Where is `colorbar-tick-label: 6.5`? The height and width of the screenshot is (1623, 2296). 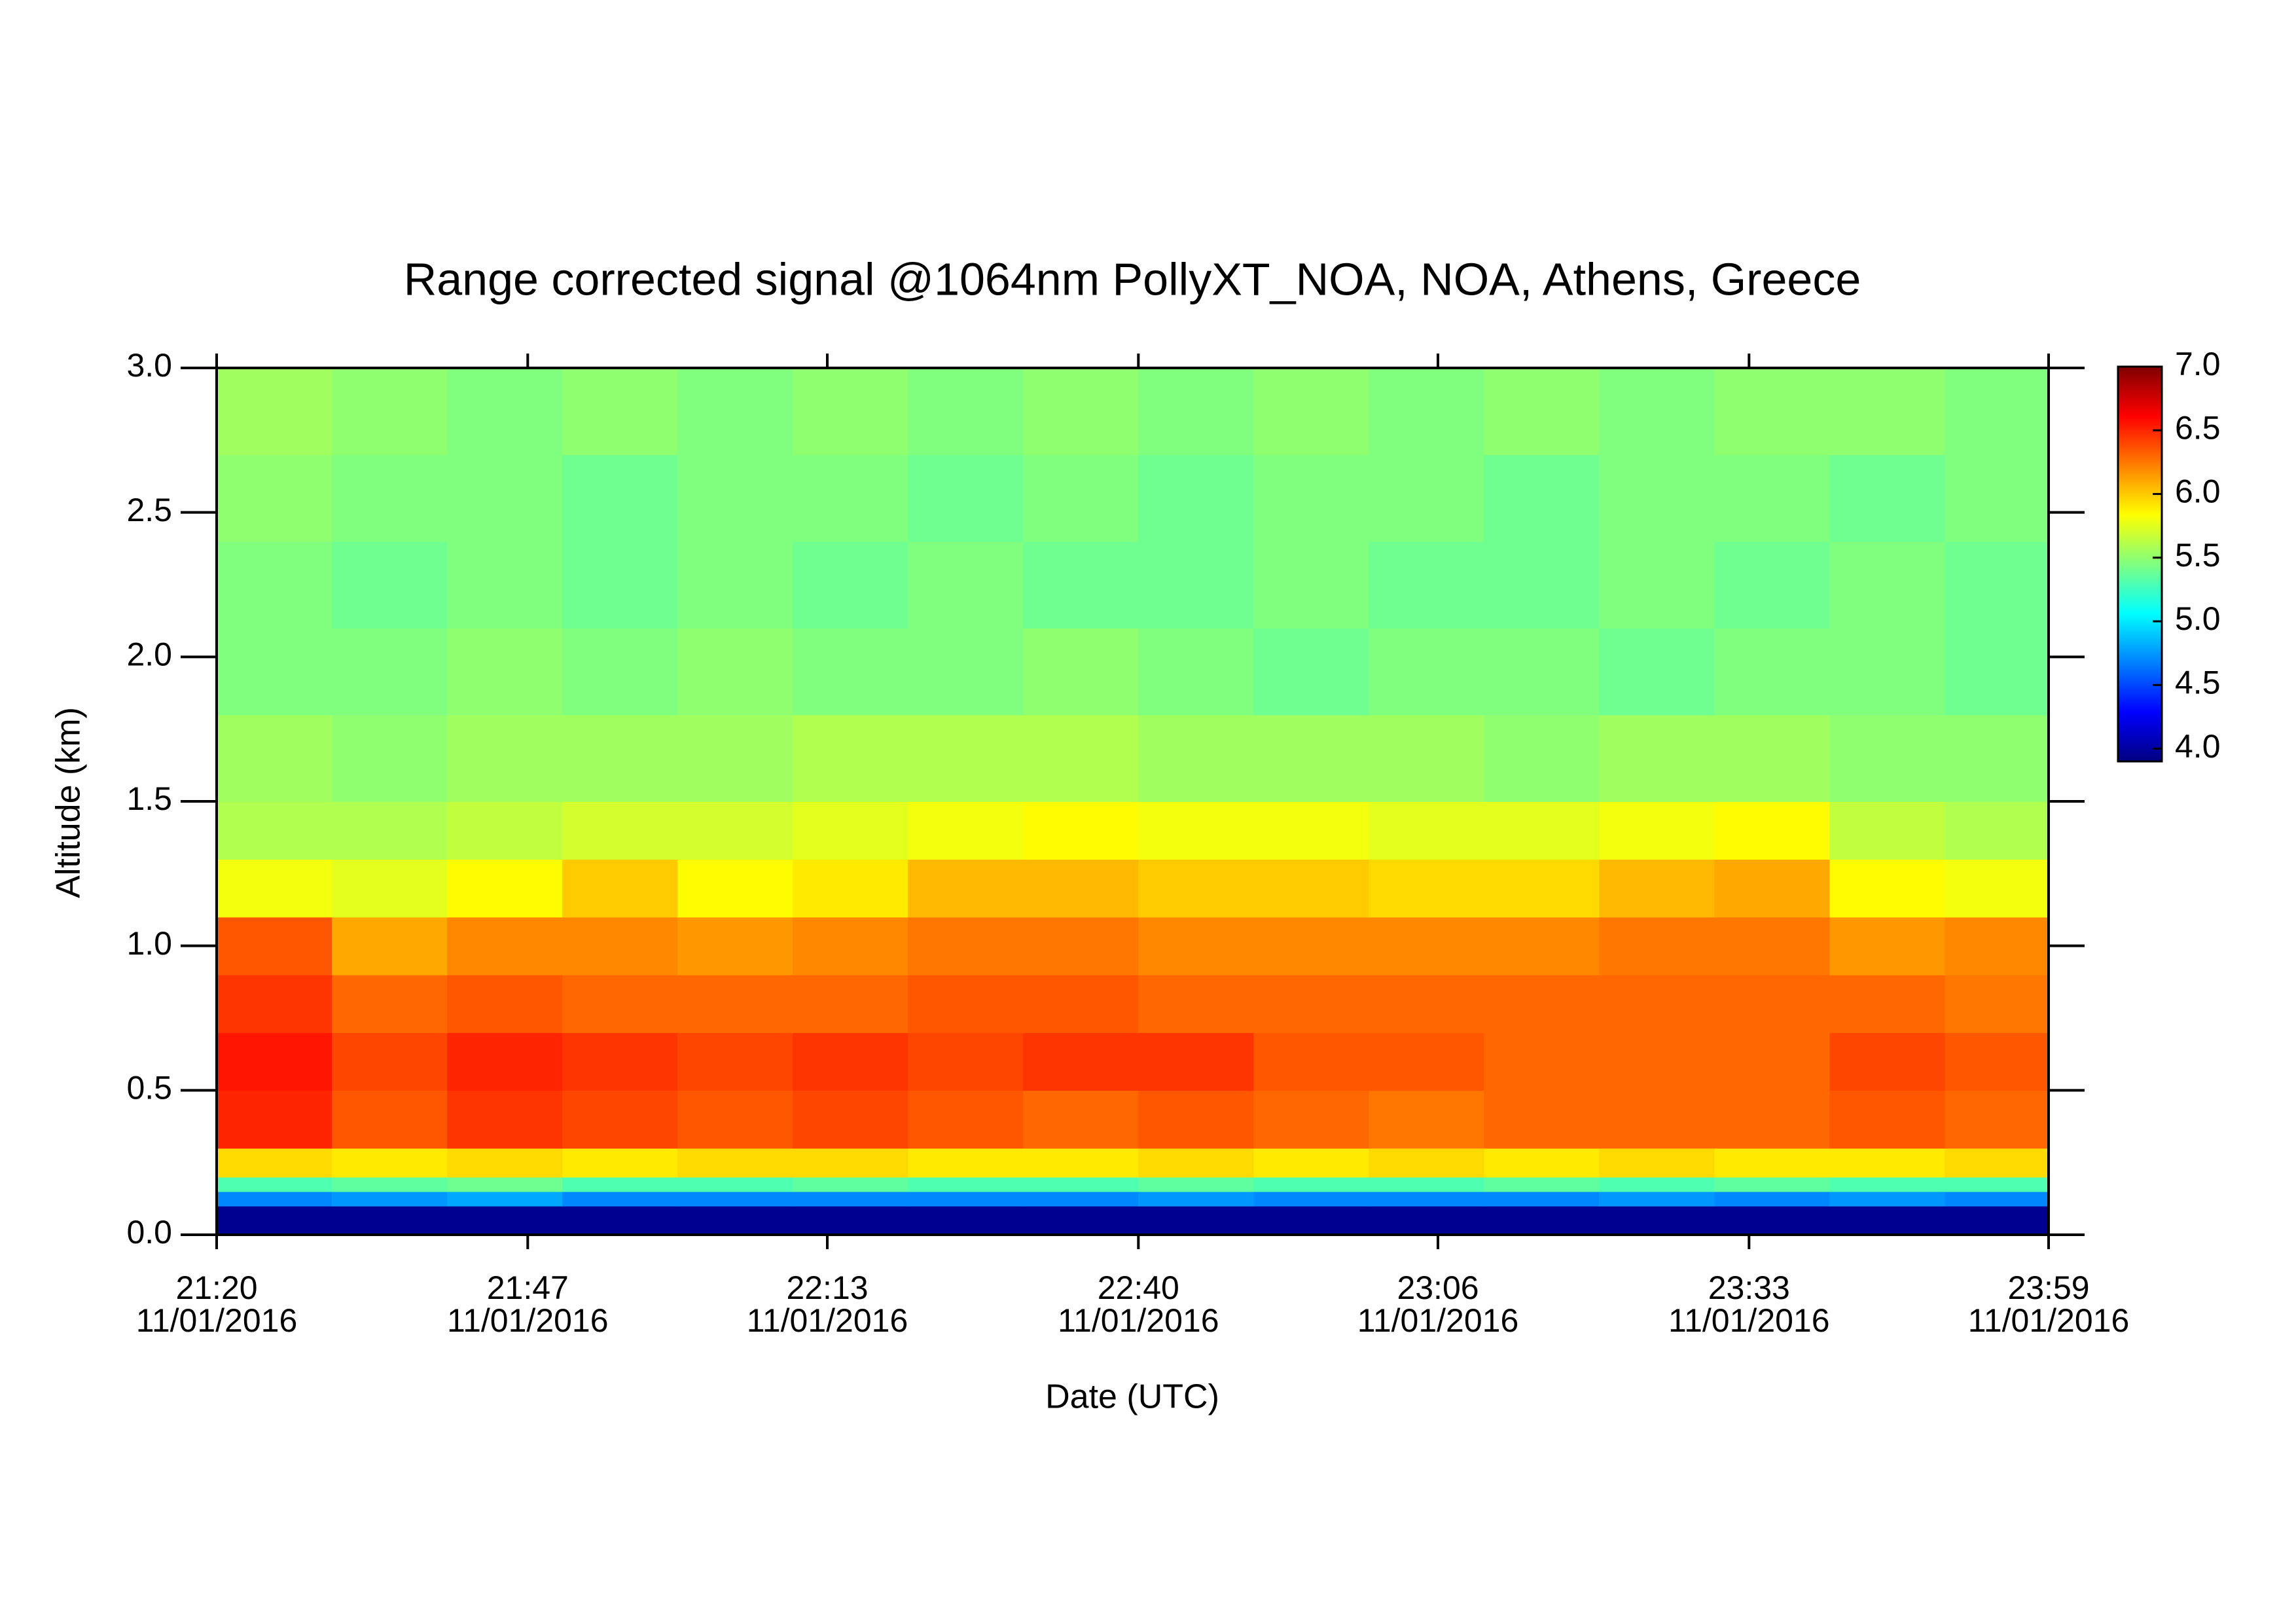 colorbar-tick-label: 6.5 is located at coordinates (2198, 427).